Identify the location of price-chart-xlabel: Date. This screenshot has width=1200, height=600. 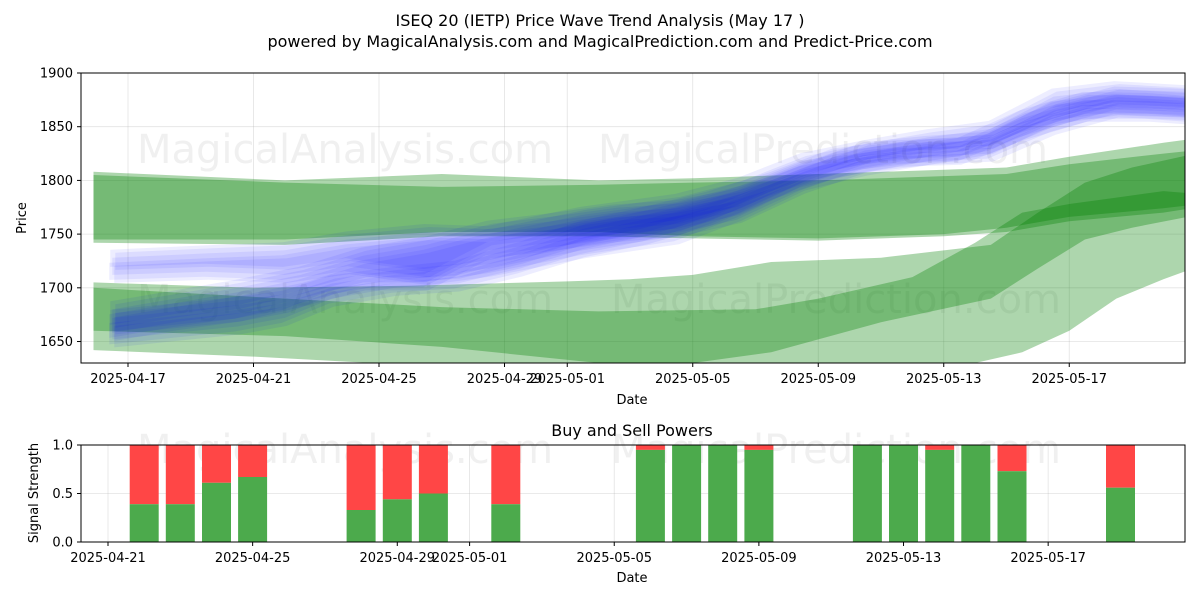
(631, 400).